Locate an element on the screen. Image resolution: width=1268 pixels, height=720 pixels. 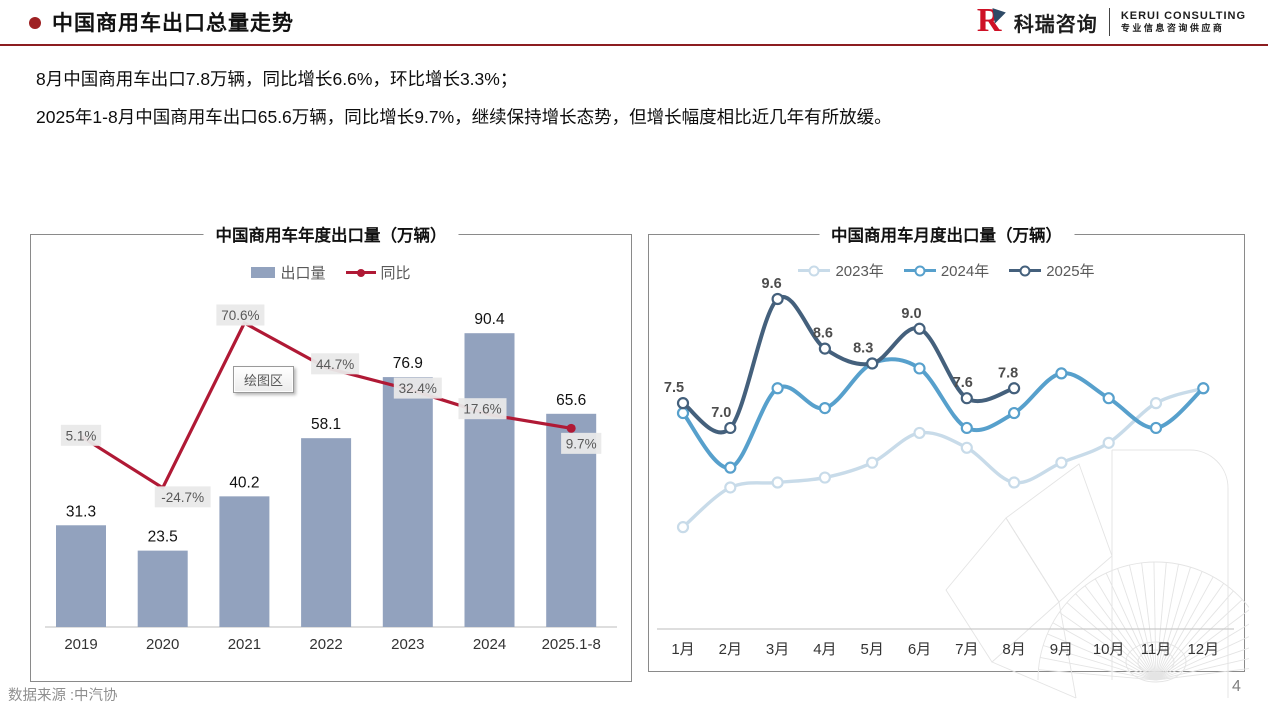
svg-text: 10月 is located at coordinates (1109, 649).